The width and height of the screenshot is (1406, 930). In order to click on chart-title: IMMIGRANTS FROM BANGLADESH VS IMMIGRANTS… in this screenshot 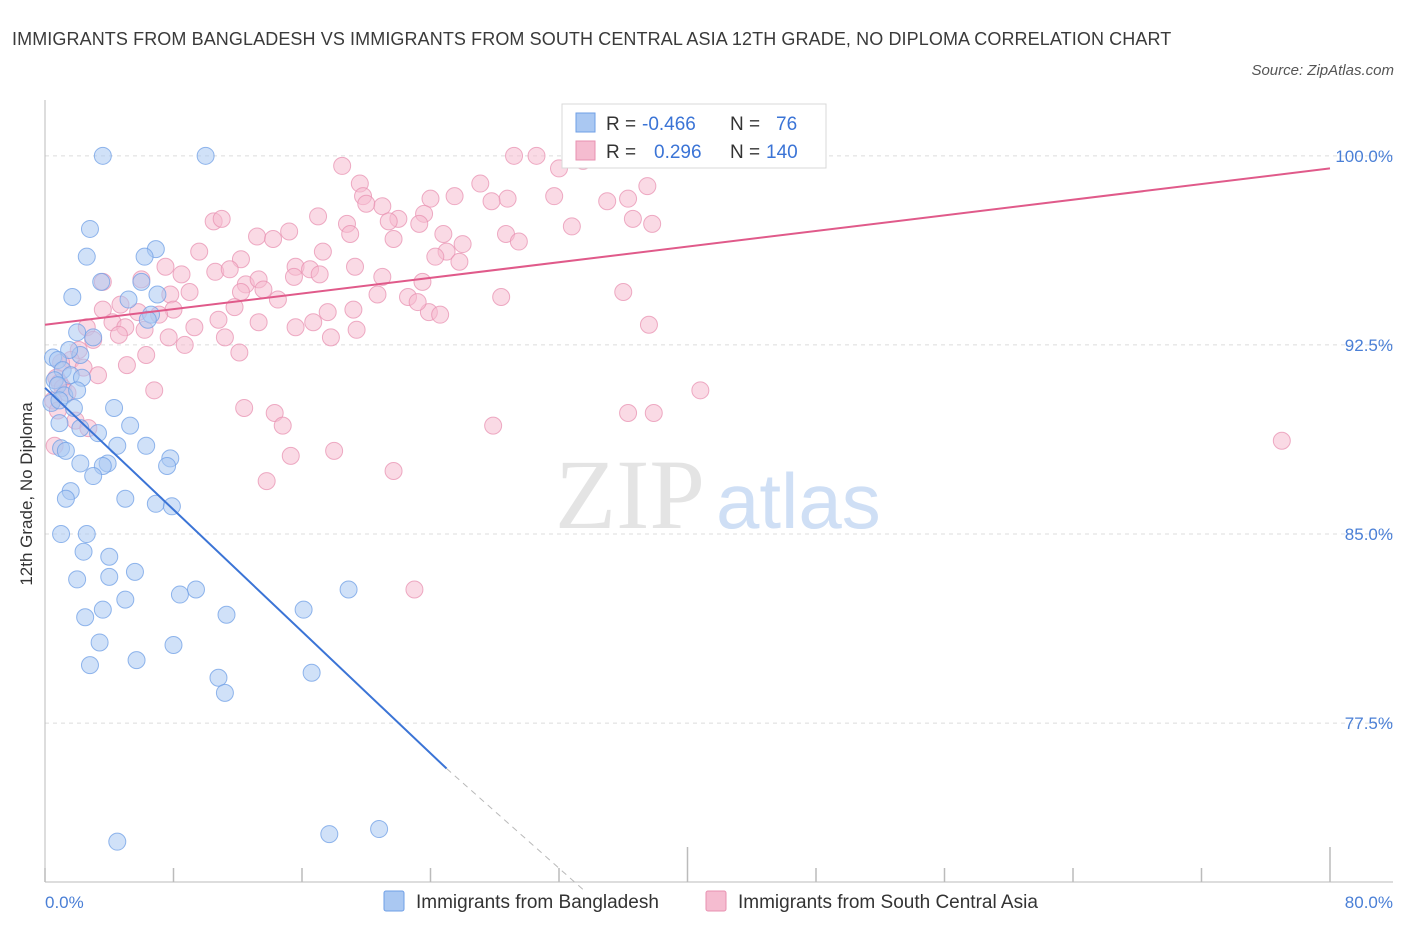, I will do `click(592, 39)`.